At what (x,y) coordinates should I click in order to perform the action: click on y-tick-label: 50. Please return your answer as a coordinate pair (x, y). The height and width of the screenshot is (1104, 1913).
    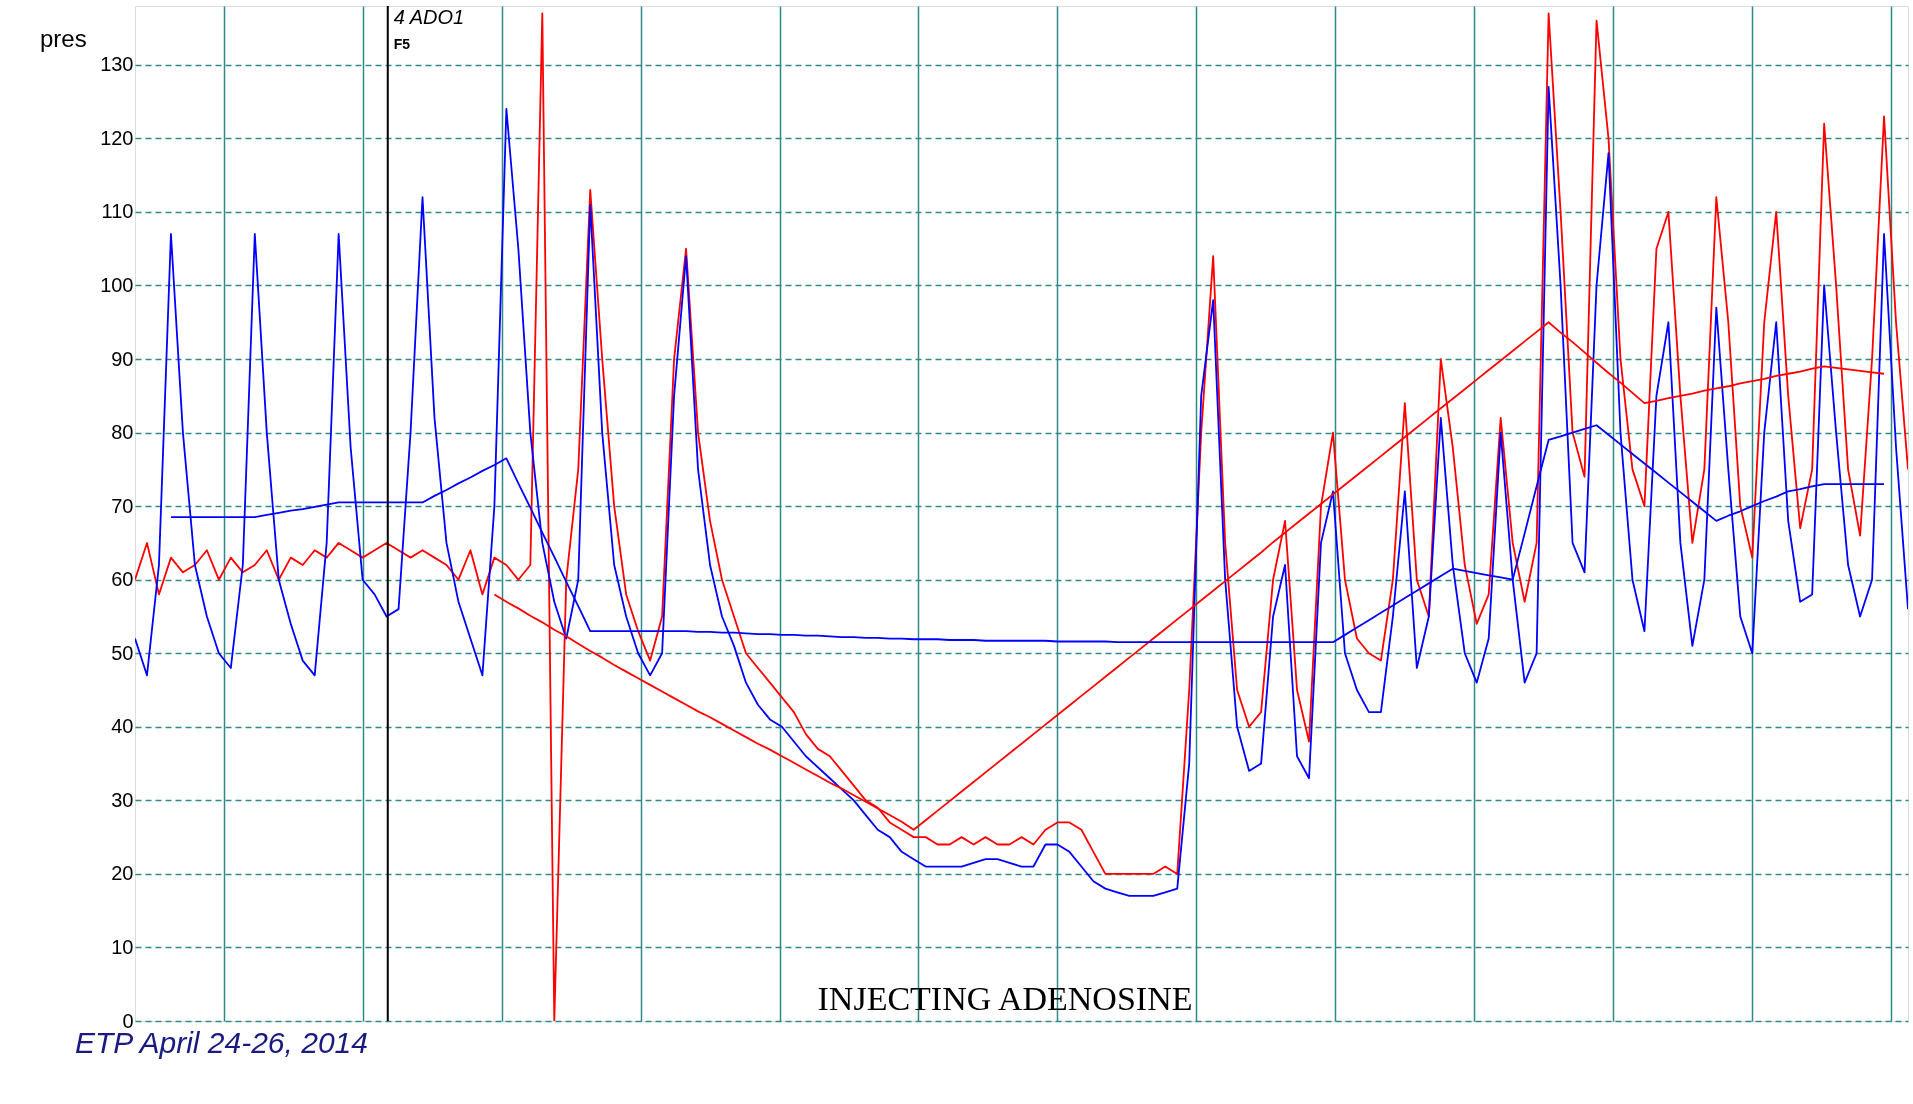
    Looking at the image, I should click on (122, 652).